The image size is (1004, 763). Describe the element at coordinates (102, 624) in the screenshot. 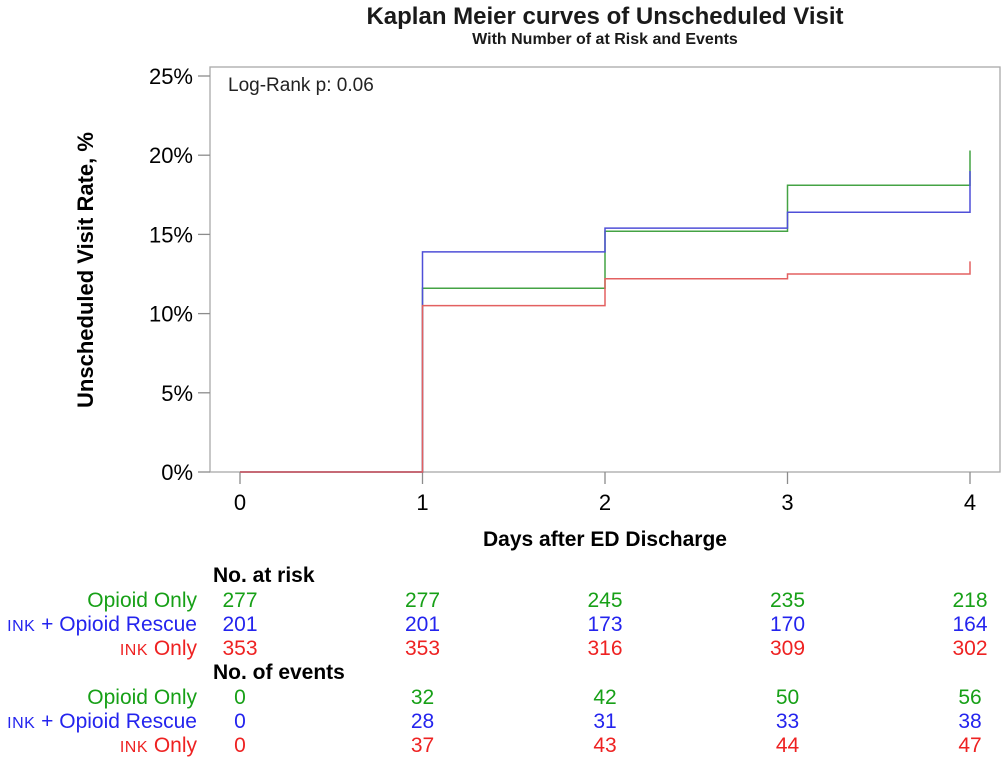

I see `risk-label-ink-opioid-rescue: INK + Opioid Rescue` at that location.